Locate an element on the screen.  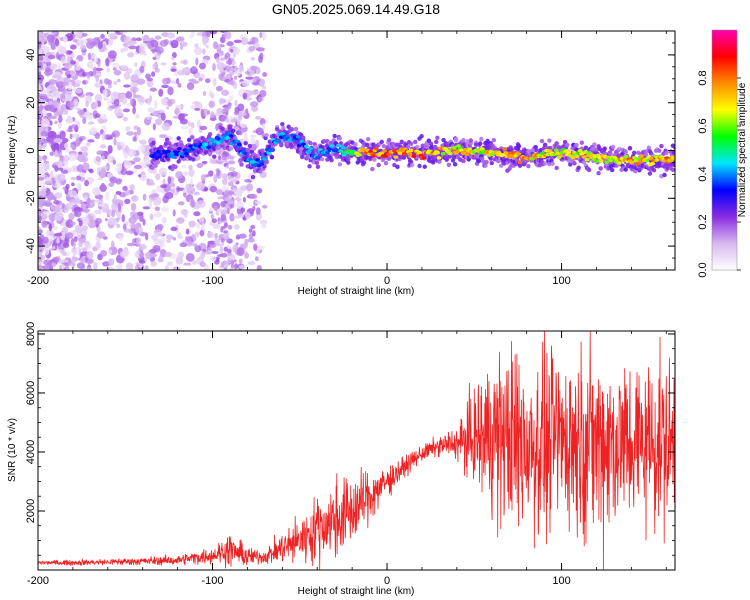
colorbar-frame is located at coordinates (724, 150).